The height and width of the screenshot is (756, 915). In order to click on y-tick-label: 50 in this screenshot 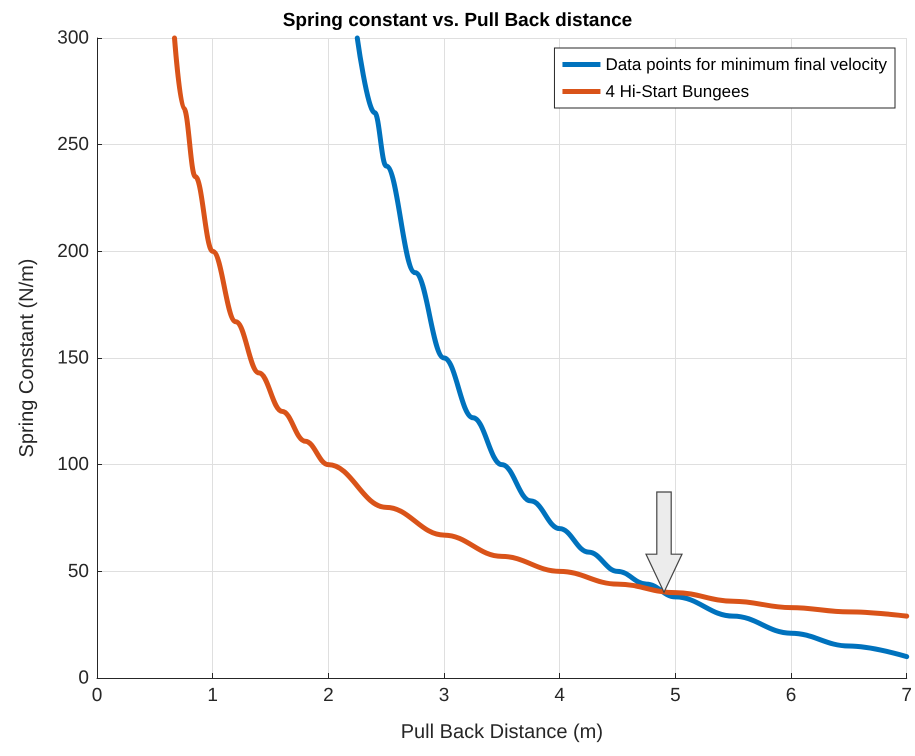, I will do `click(78, 571)`.